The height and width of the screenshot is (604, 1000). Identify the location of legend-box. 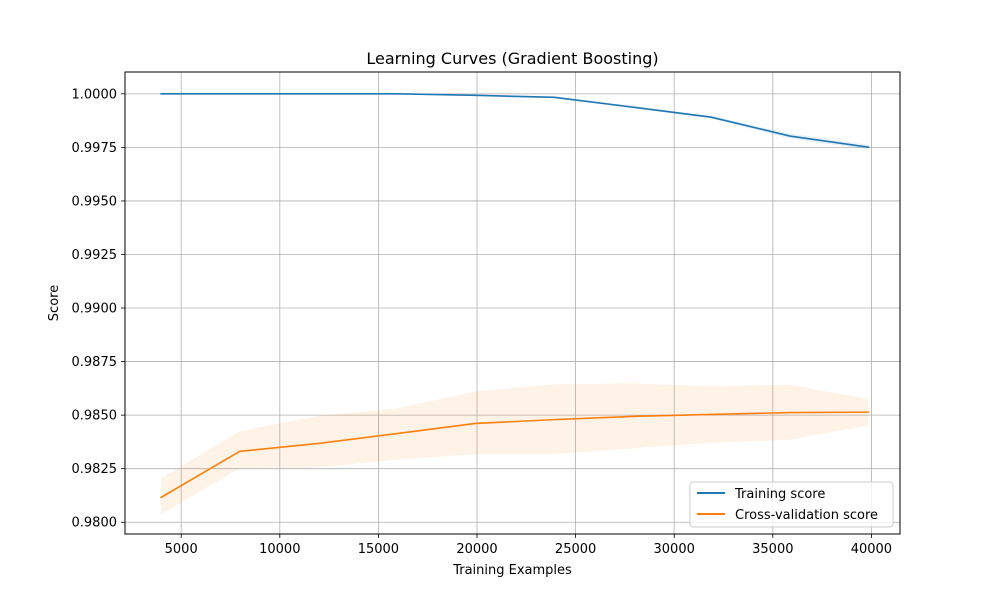
(791, 504).